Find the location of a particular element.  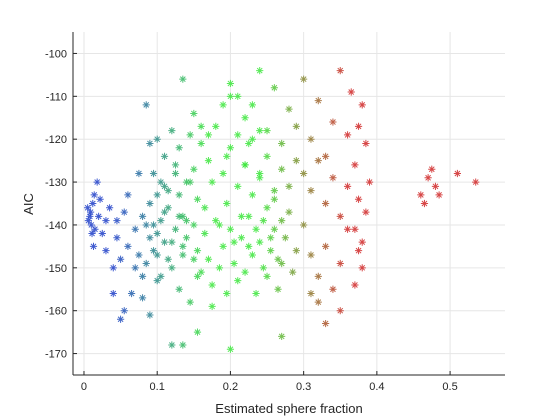

x-tick-label: 0 is located at coordinates (84, 387).